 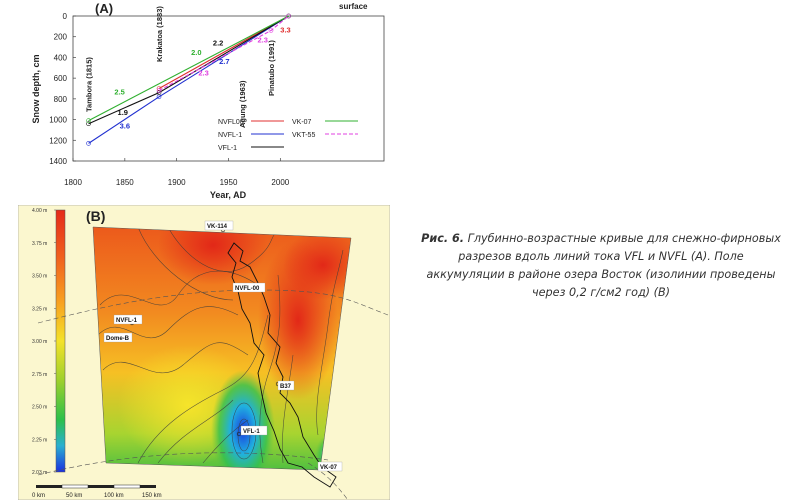 I want to click on rate-label: 3.6, so click(x=125, y=125).